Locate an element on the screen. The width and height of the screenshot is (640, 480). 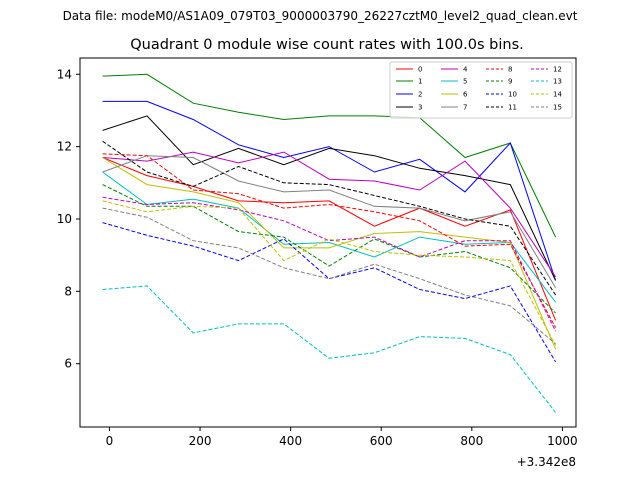
legend-label-3: 3 is located at coordinates (420, 108).